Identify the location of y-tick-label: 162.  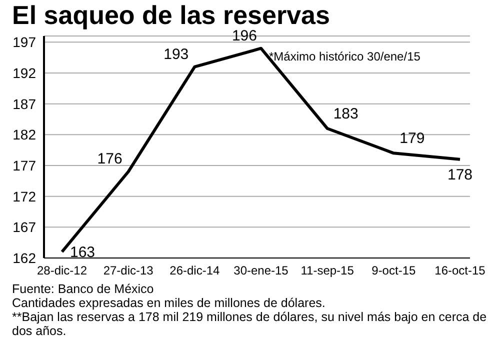
(24, 258).